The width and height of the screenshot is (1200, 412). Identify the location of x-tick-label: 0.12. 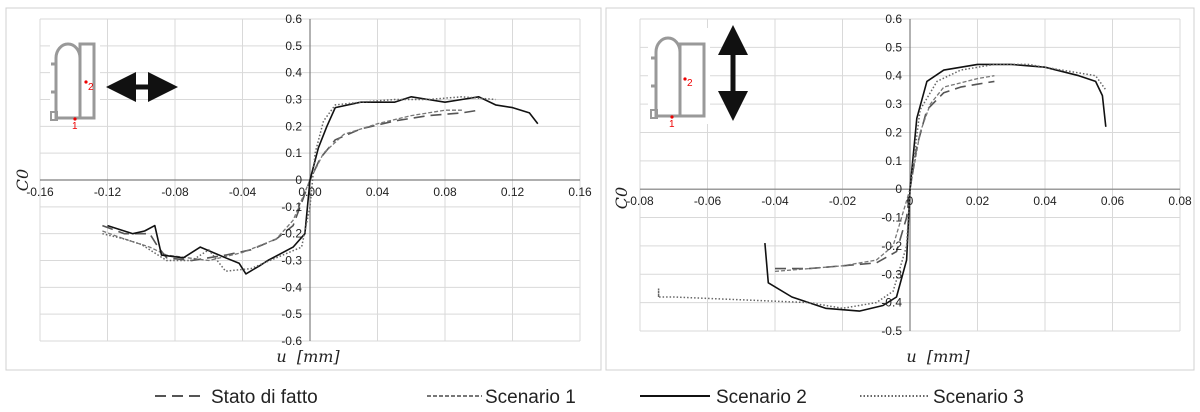
(513, 192).